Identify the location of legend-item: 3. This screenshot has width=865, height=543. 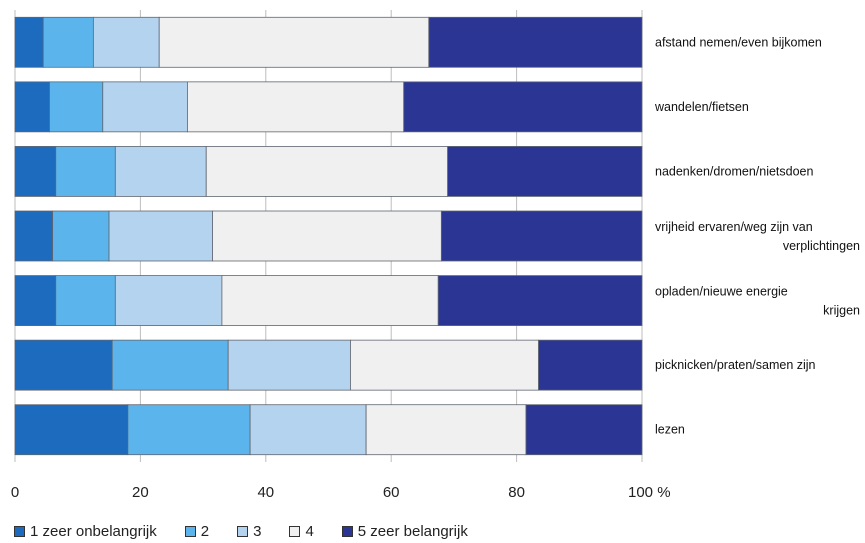
(249, 531).